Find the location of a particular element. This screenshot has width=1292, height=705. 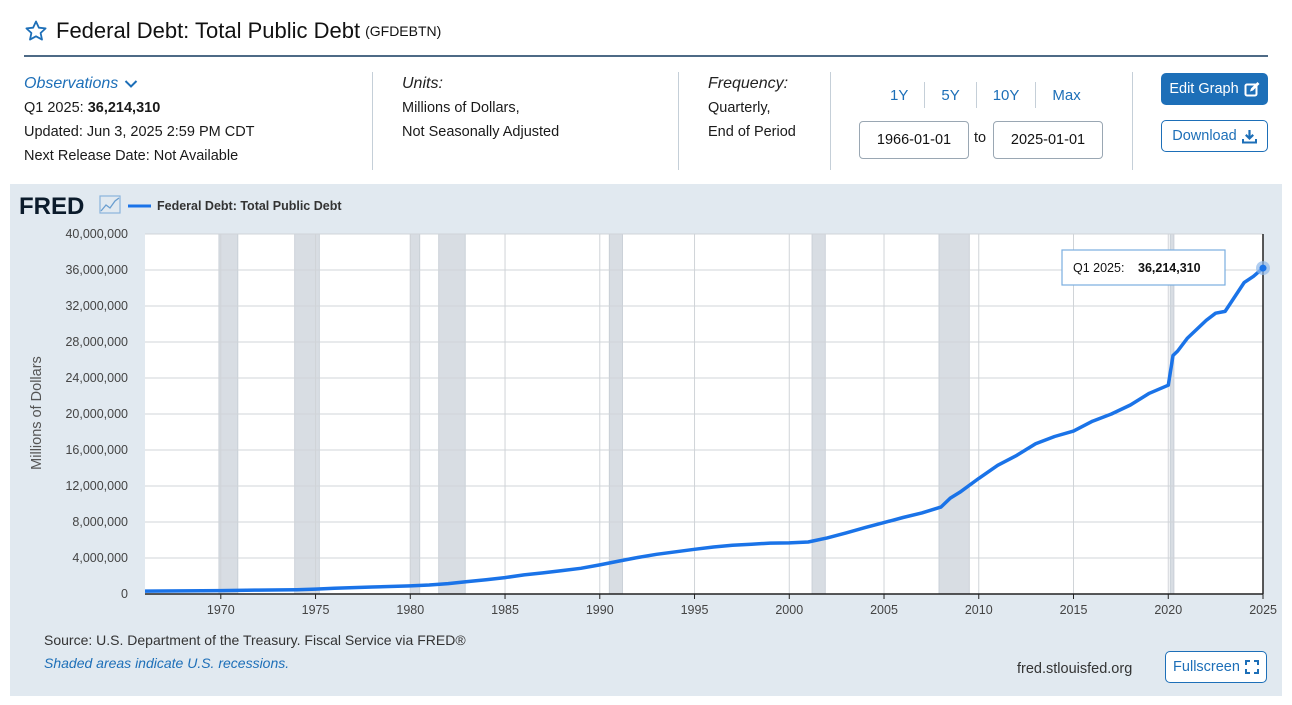

observations-link: Observations is located at coordinates (81, 84).